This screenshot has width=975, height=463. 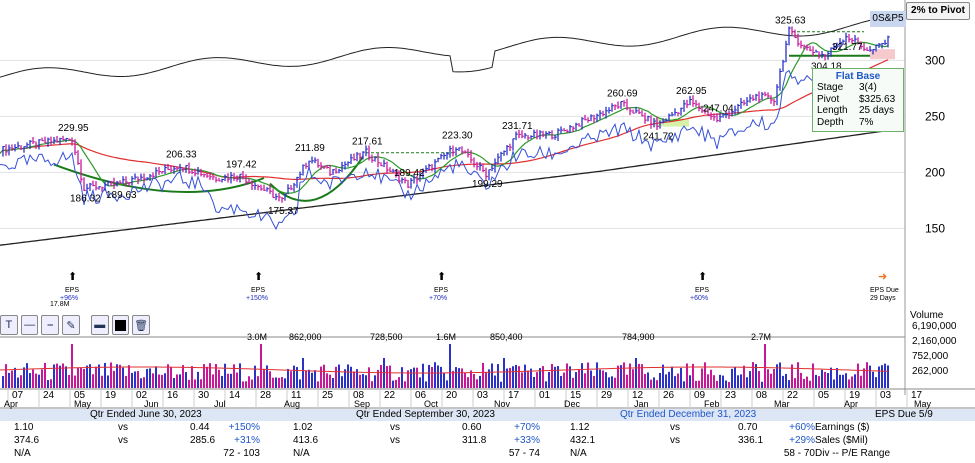 I want to click on table-cell: 1.02, so click(x=303, y=427).